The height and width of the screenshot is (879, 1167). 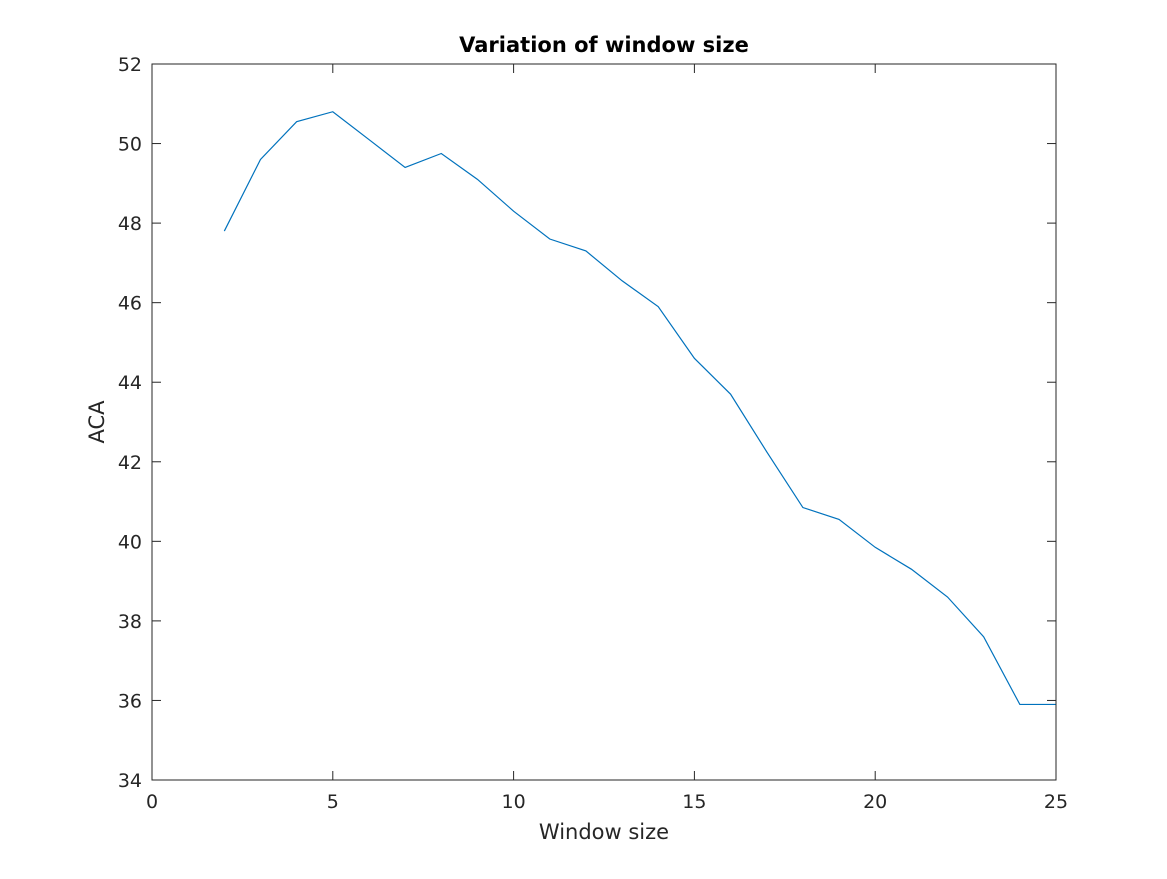 What do you see at coordinates (694, 802) in the screenshot?
I see `x-tick-label: 15` at bounding box center [694, 802].